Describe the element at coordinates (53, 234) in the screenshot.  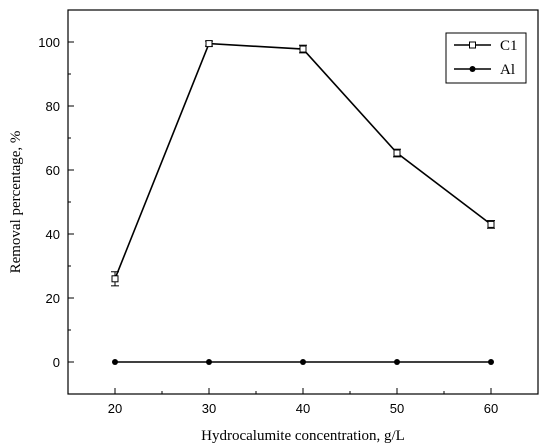
I see `y-tick-label-40: 40` at that location.